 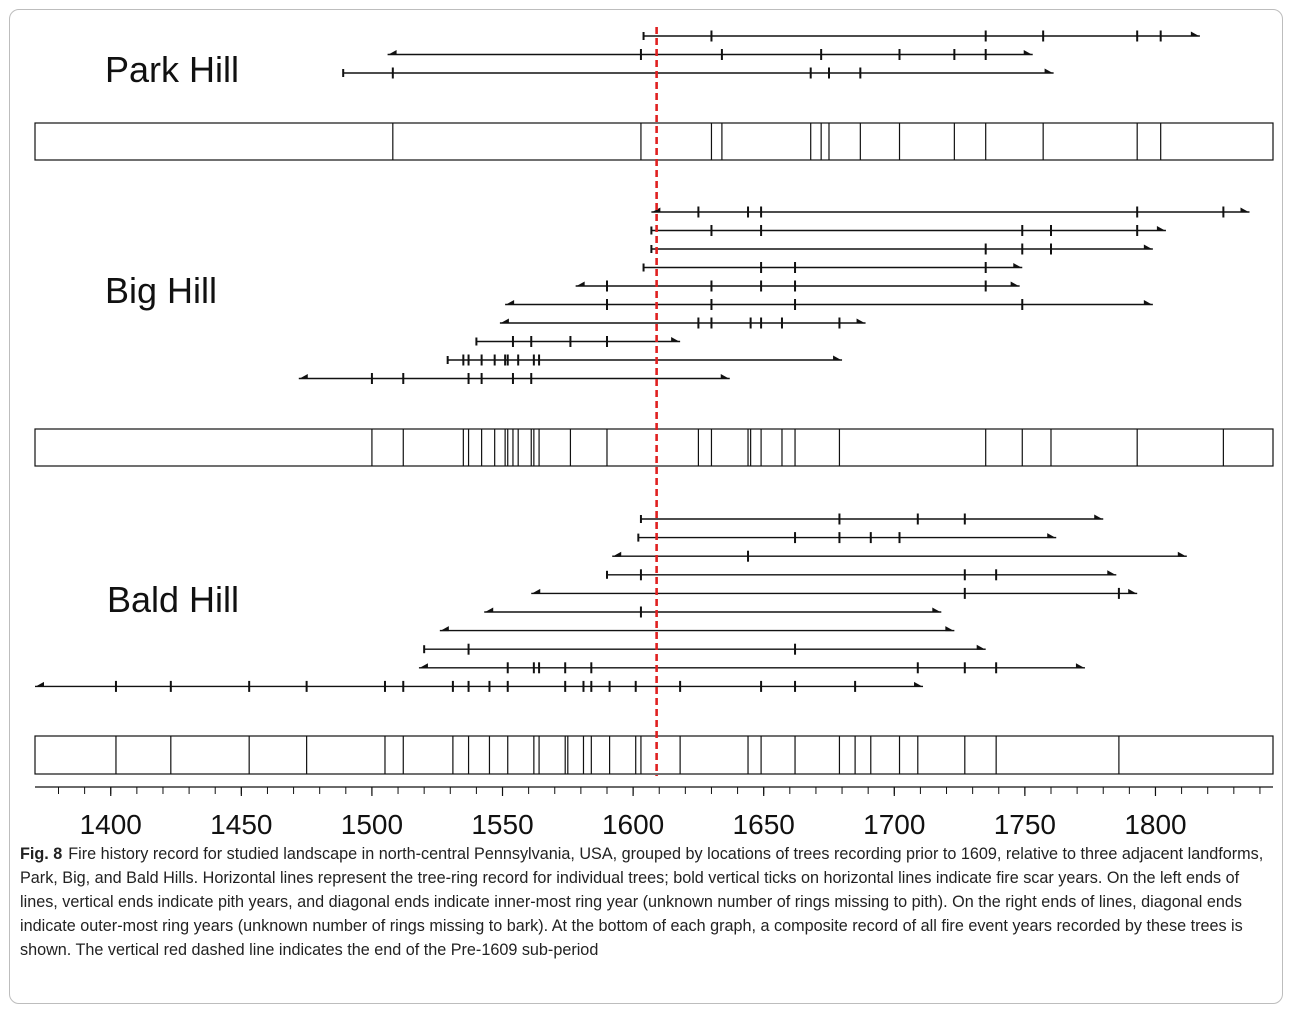 What do you see at coordinates (633, 824) in the screenshot?
I see `x-tick-label: 1600` at bounding box center [633, 824].